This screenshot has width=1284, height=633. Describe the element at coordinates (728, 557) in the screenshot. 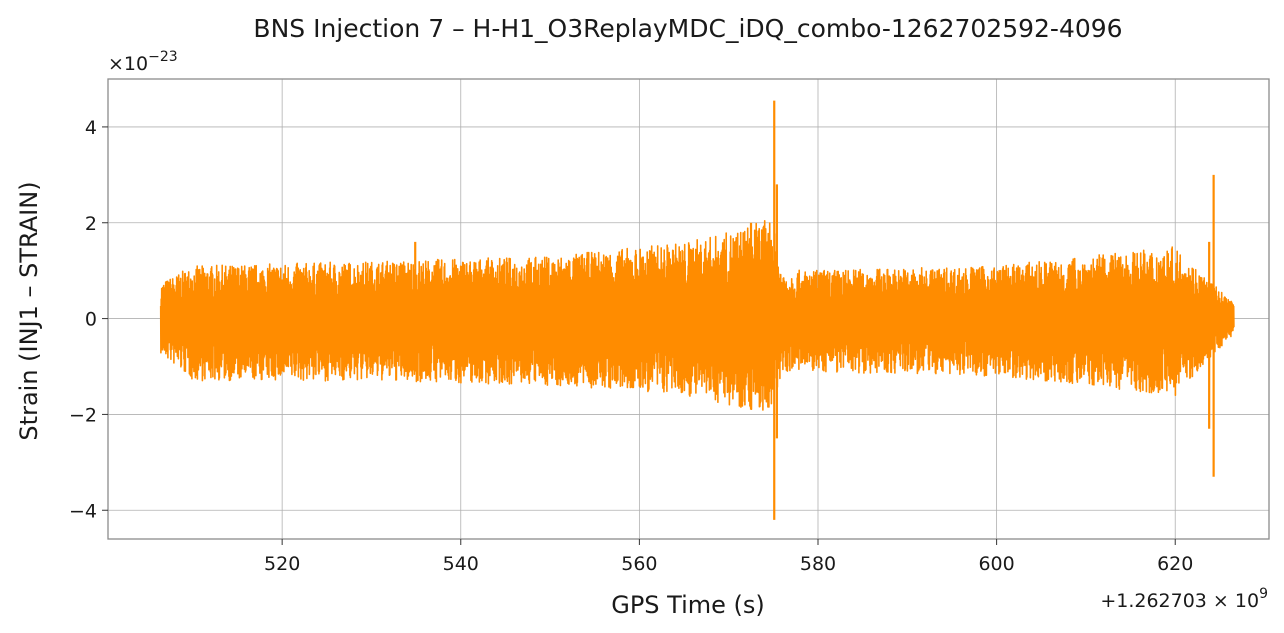

I see `x-ticks: 520 540 560 580 600 620` at that location.